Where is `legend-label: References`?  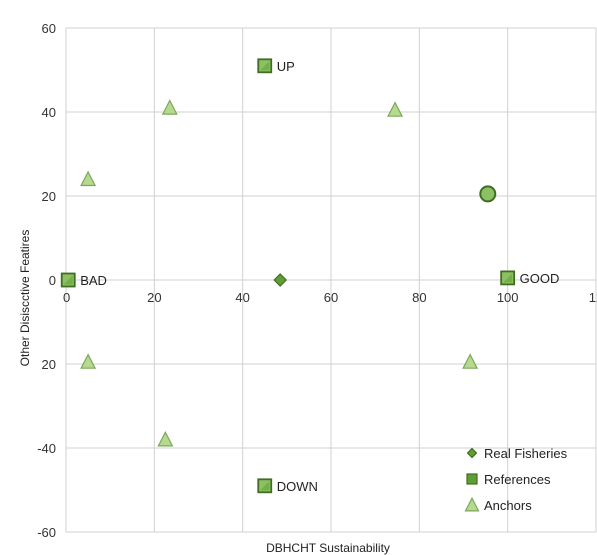 legend-label: References is located at coordinates (517, 479).